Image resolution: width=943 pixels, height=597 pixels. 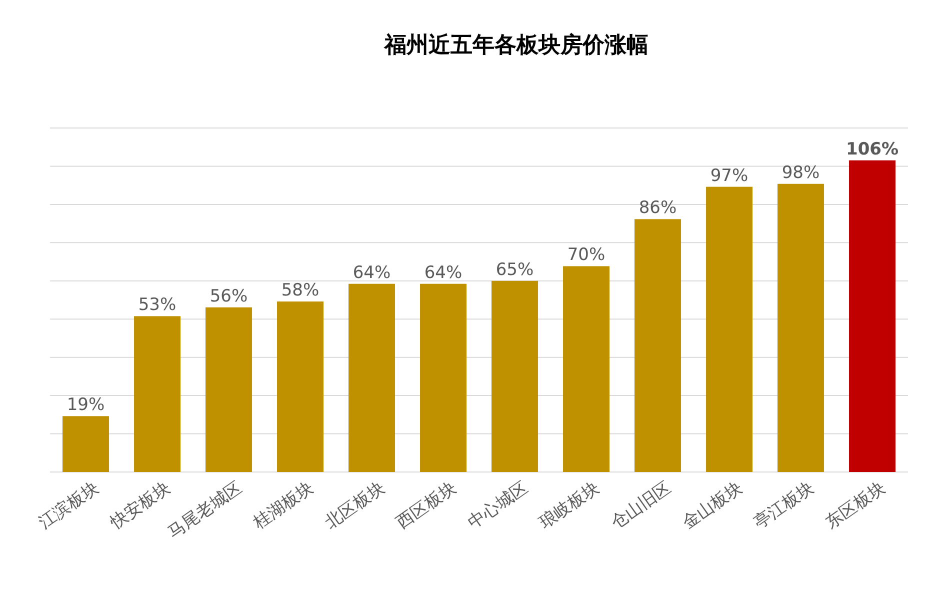 What do you see at coordinates (157, 305) in the screenshot?
I see `data-label: 53%` at bounding box center [157, 305].